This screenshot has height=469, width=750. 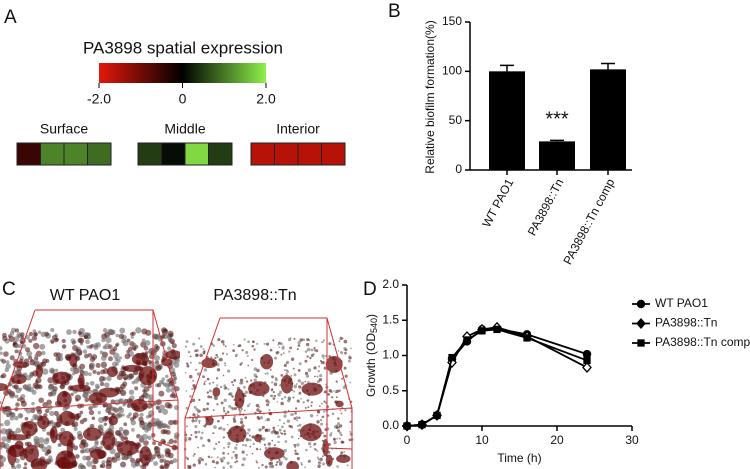 What do you see at coordinates (394, 11) in the screenshot?
I see `panel-label: B` at bounding box center [394, 11].